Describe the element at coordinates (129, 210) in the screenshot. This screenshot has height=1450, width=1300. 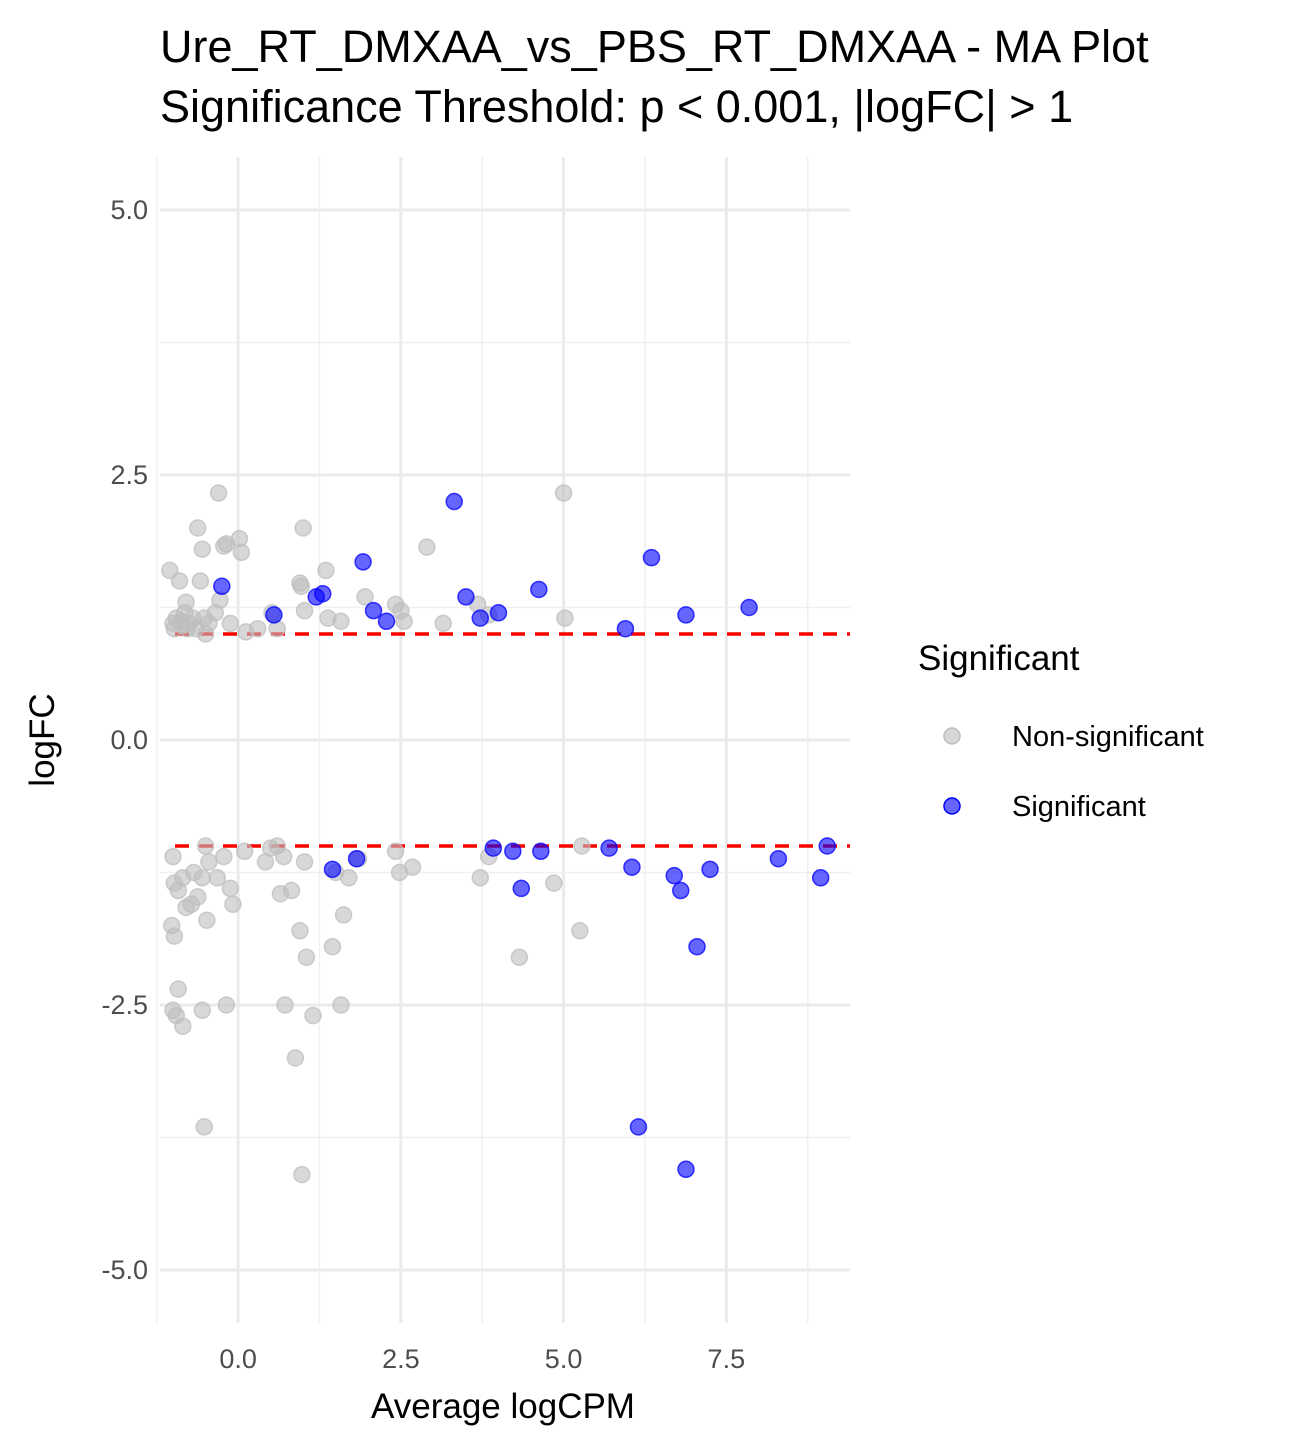
I see `y-tick-label: 5.0` at that location.